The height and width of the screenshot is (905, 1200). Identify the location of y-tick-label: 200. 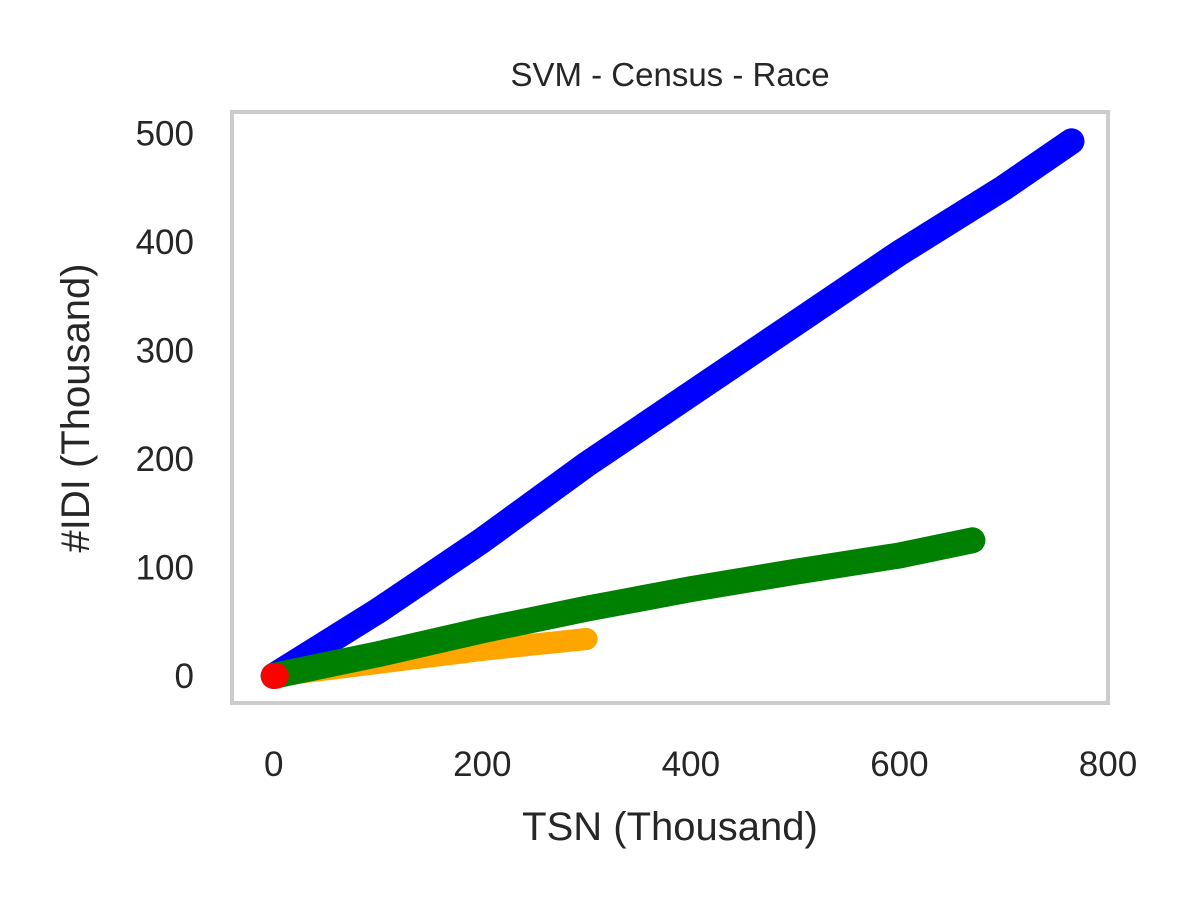
(165, 459).